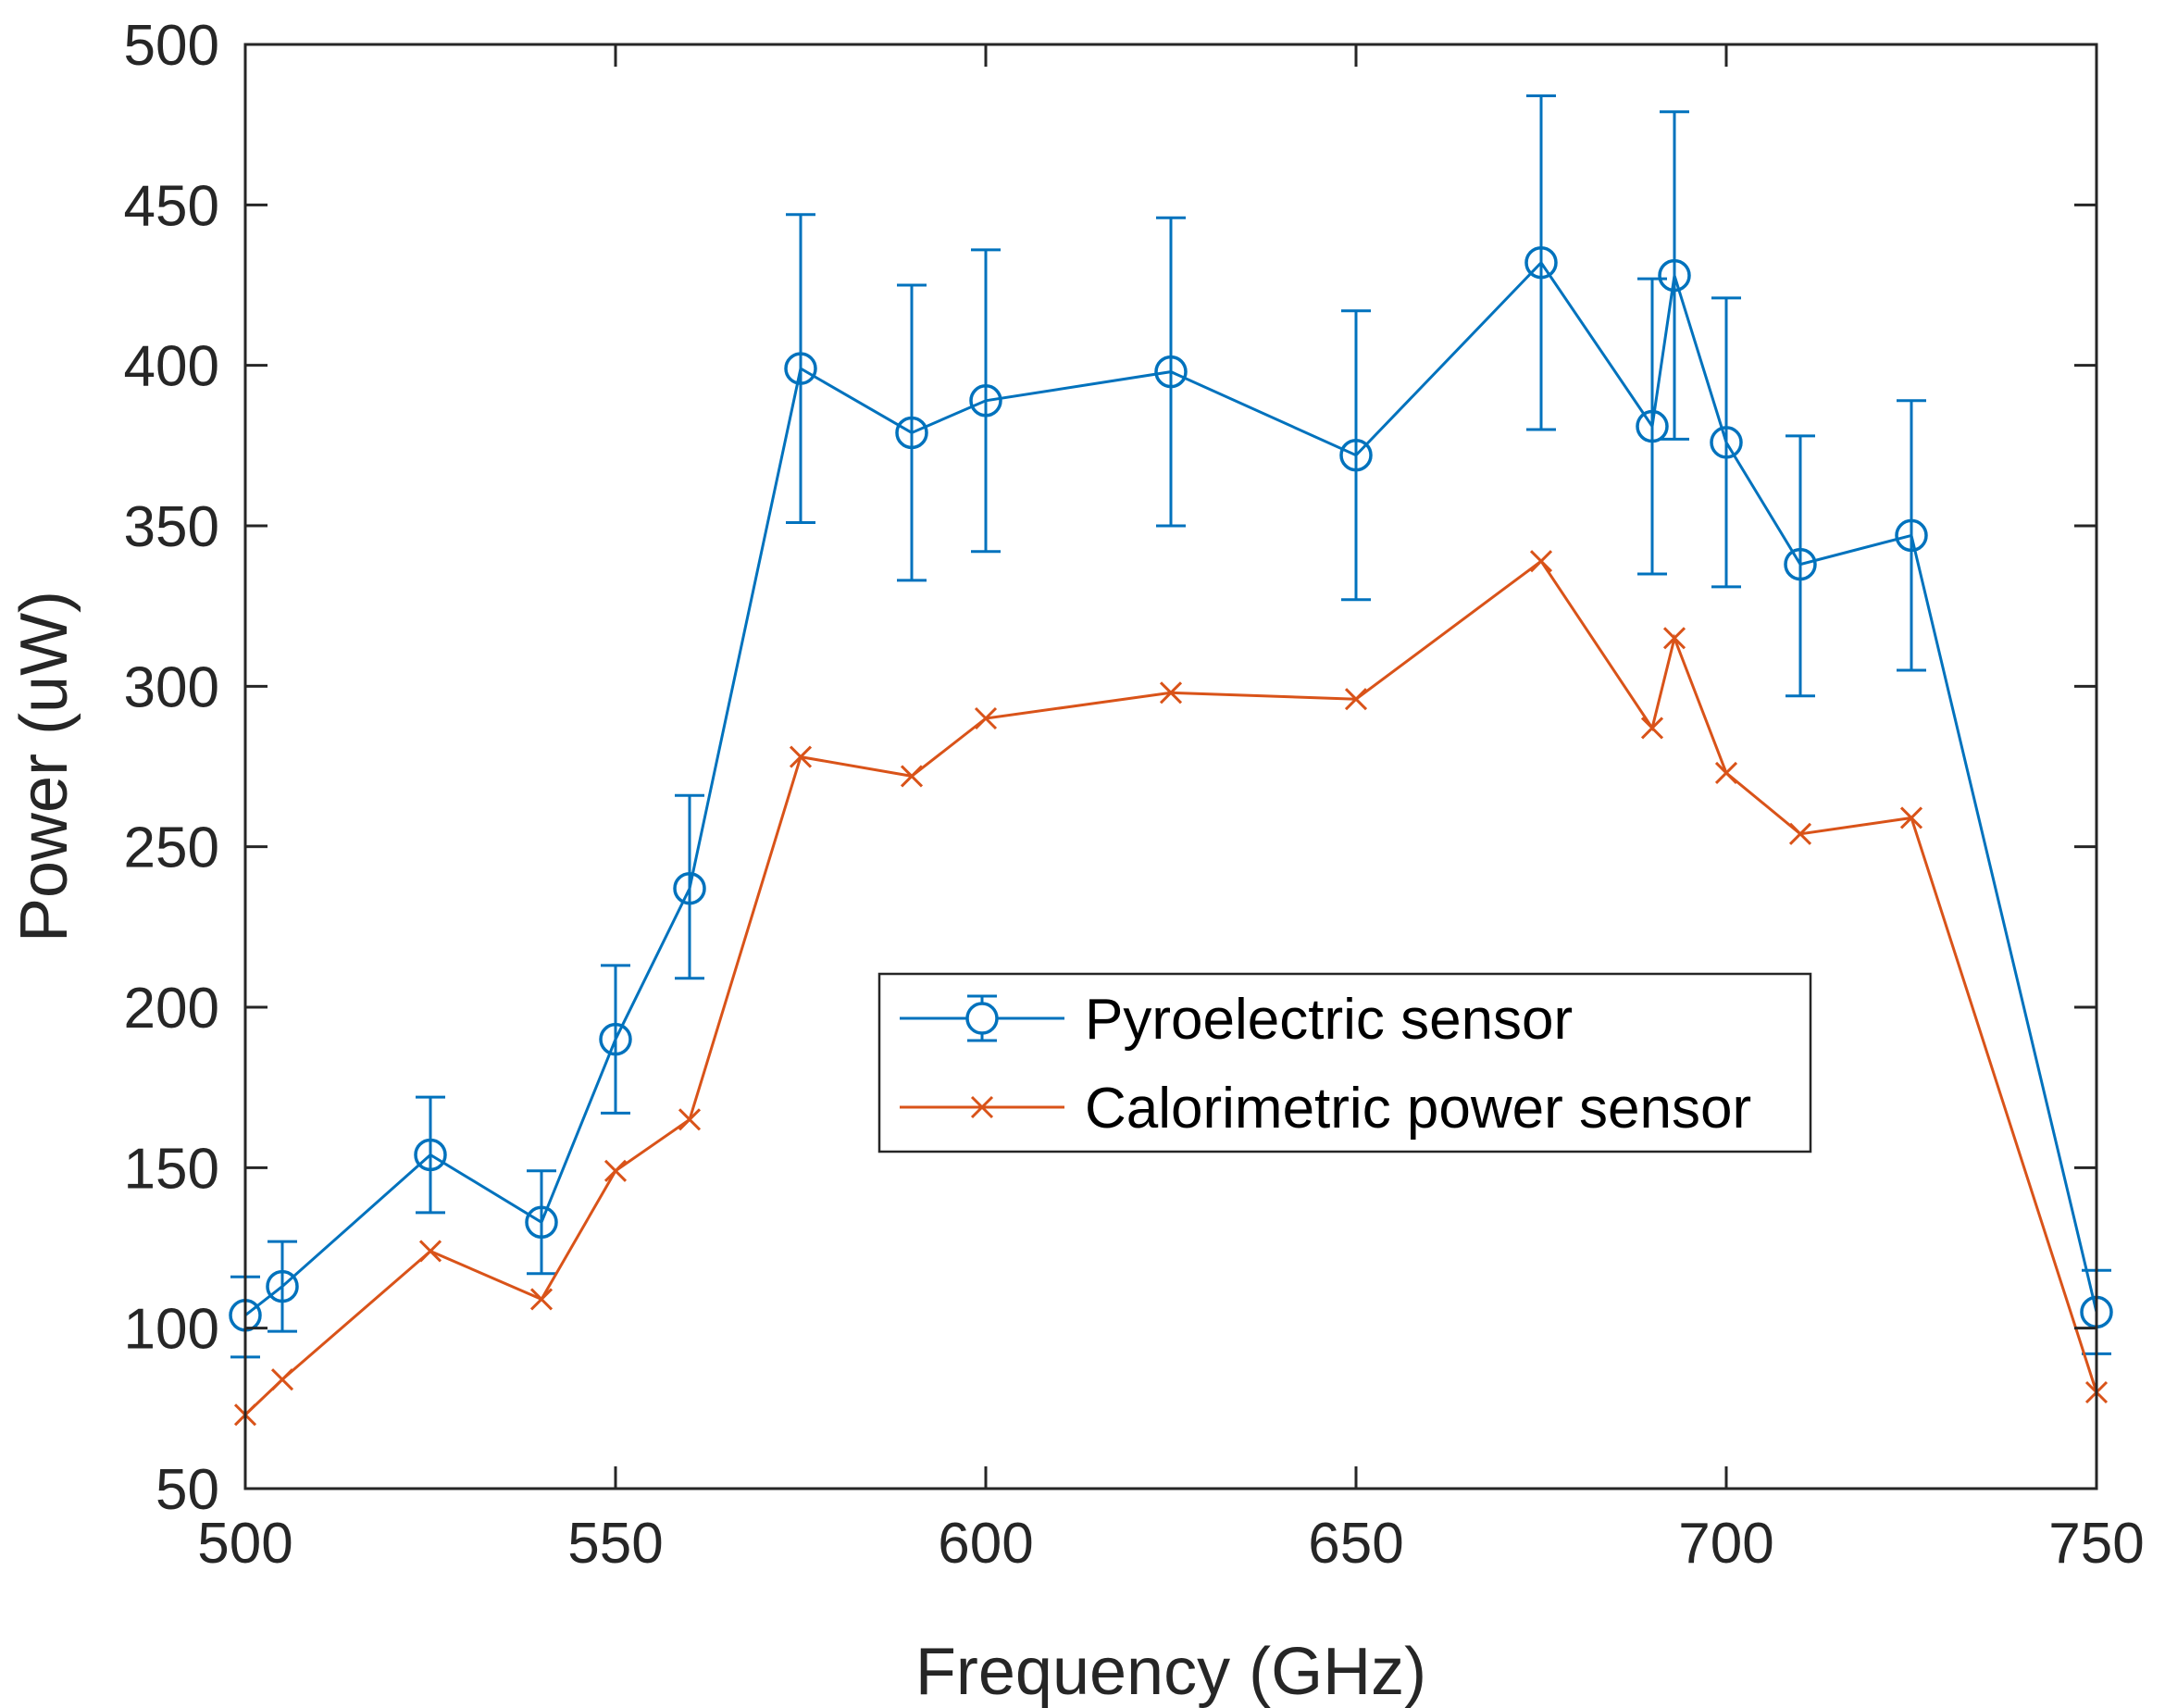 This screenshot has width=2165, height=1708. What do you see at coordinates (1725, 1544) in the screenshot?
I see `x-tick-label: 700` at bounding box center [1725, 1544].